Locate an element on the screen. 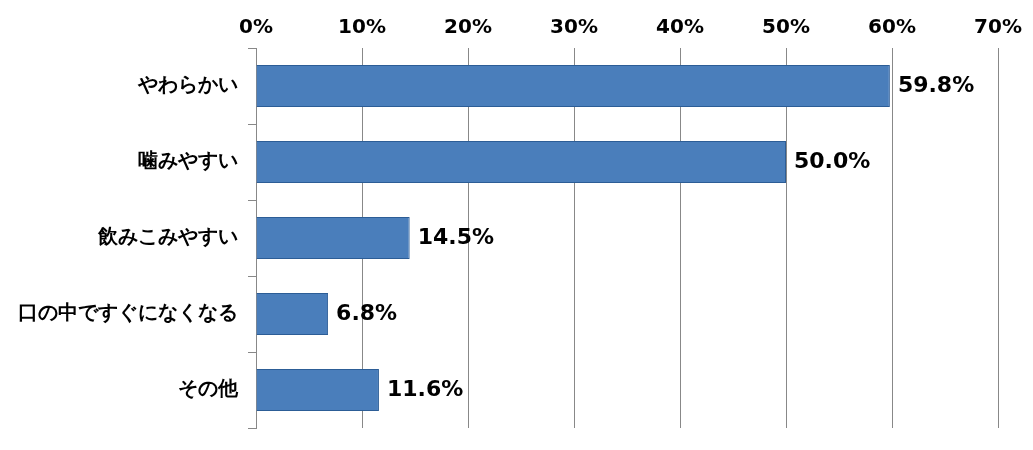  x-tick-label: 0% is located at coordinates (256, 26).